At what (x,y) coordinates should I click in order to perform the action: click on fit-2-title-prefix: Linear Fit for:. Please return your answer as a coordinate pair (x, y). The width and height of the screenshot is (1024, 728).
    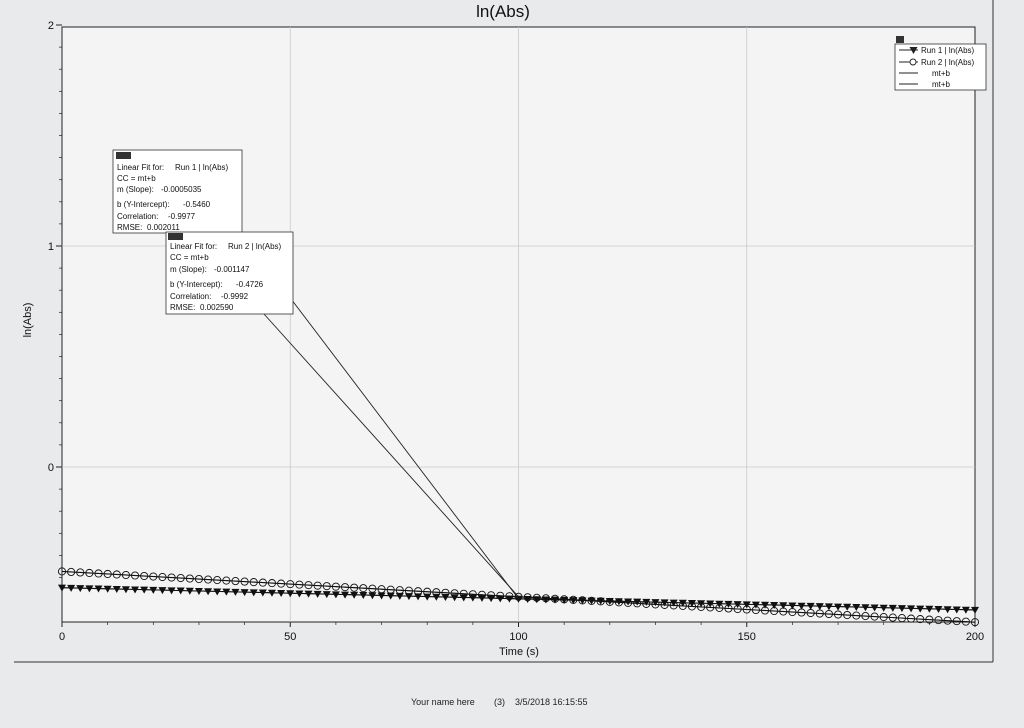
    Looking at the image, I should click on (193, 246).